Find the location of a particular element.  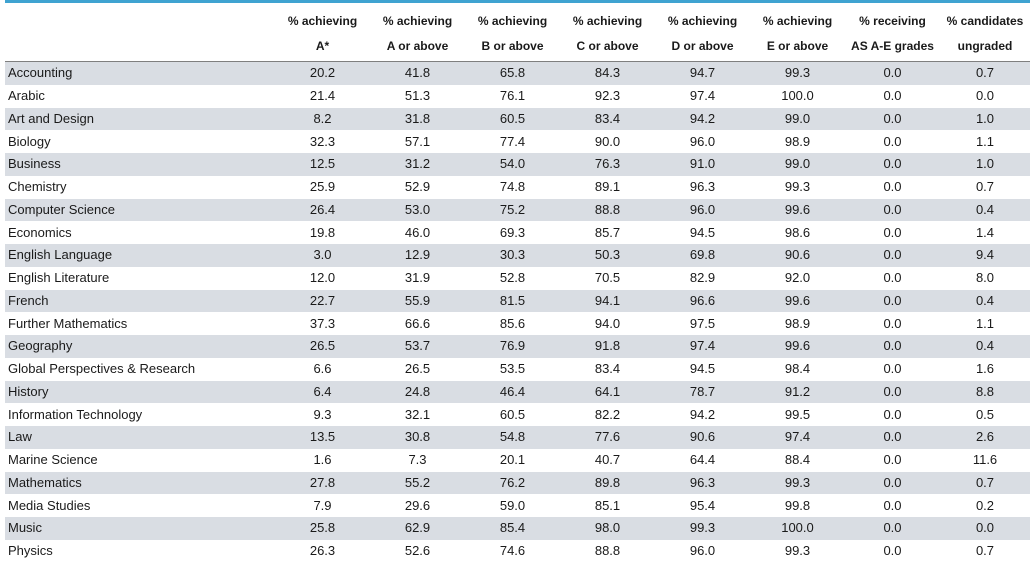

value-cell: 69.3 is located at coordinates (512, 232).